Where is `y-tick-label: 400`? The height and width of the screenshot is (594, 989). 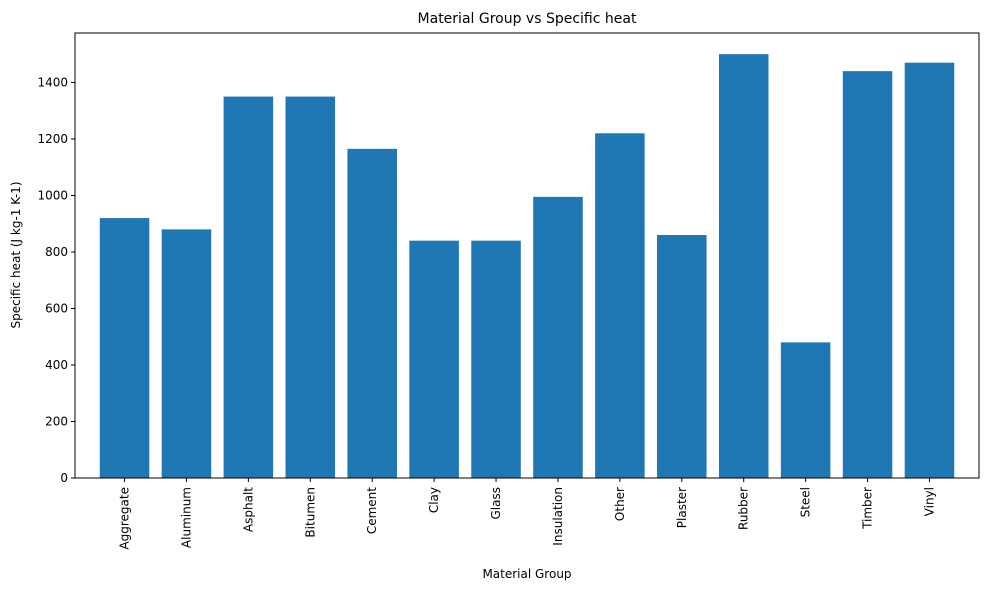
y-tick-label: 400 is located at coordinates (56, 365).